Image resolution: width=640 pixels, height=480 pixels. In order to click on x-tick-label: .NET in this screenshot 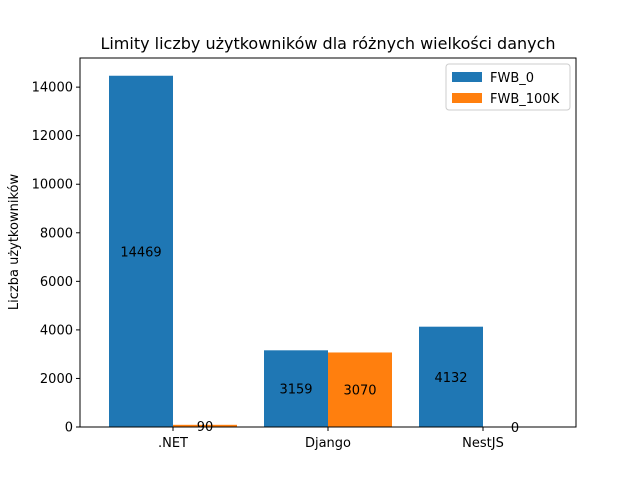, I will do `click(173, 443)`.